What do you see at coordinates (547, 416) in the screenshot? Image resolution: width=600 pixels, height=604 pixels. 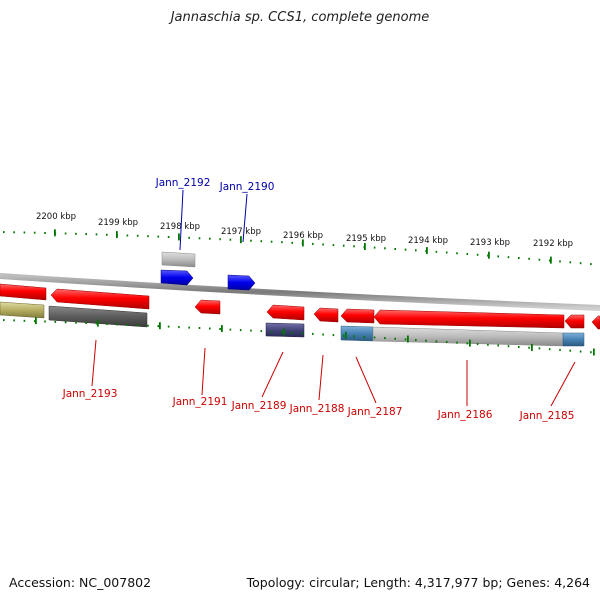 I see `gene-label: Jann_2185` at bounding box center [547, 416].